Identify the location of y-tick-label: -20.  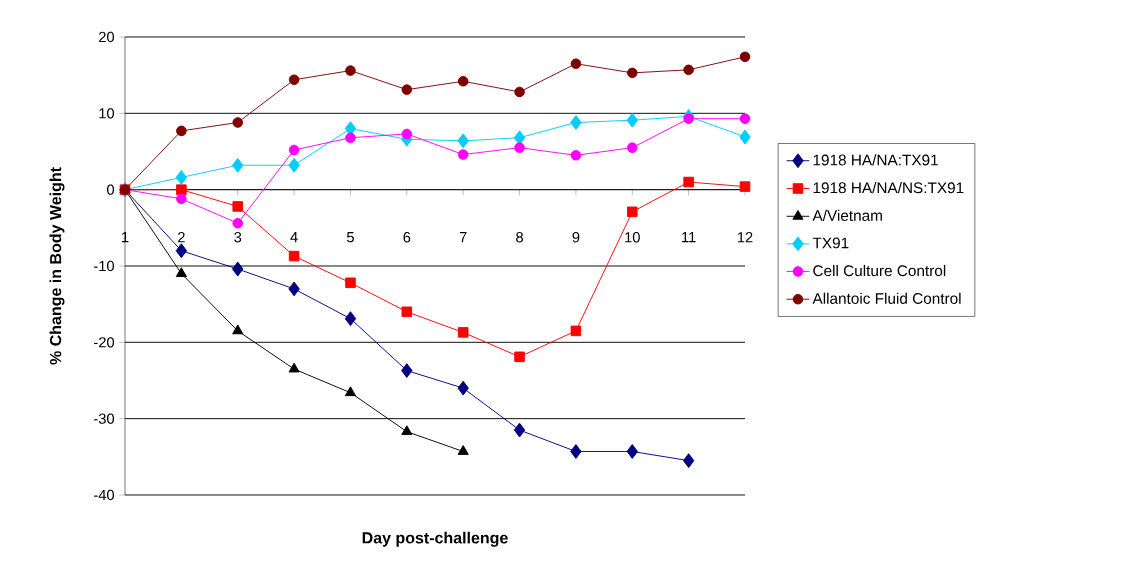
(104, 342).